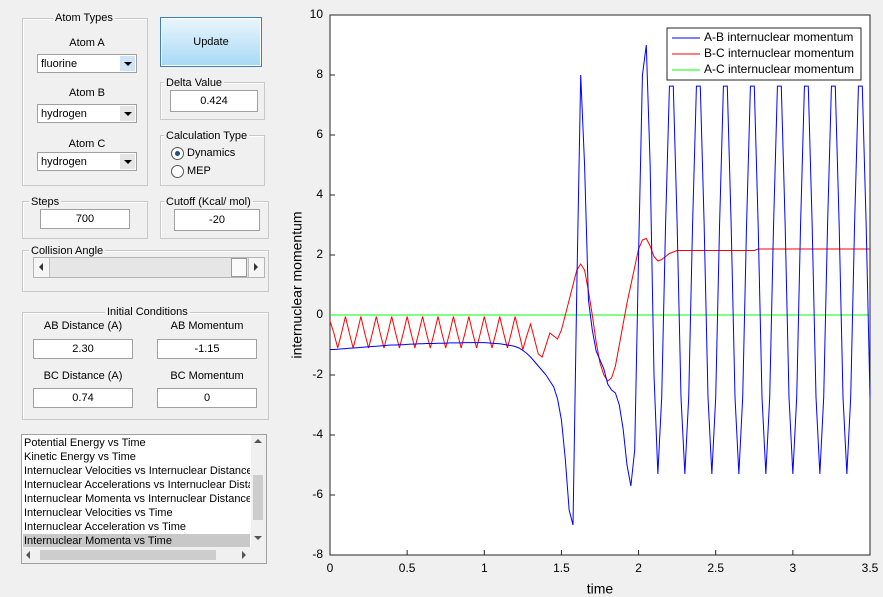 This screenshot has width=883, height=597. What do you see at coordinates (147, 312) in the screenshot?
I see `group-title: Initial Conditions` at bounding box center [147, 312].